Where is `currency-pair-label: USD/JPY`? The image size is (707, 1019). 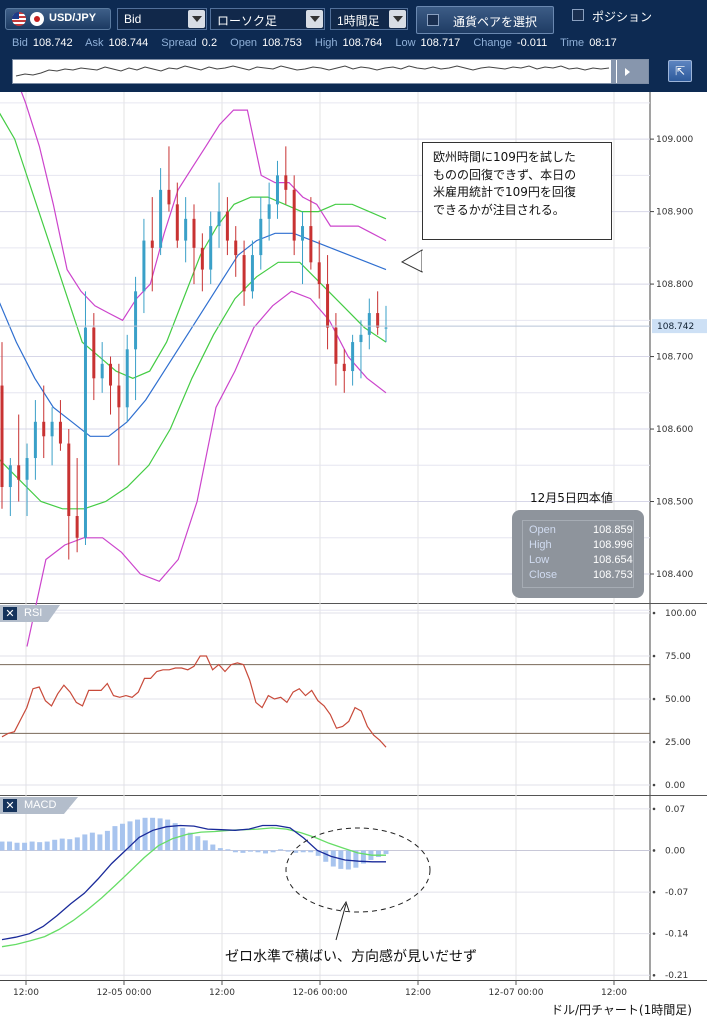
currency-pair-label: USD/JPY is located at coordinates (73, 18).